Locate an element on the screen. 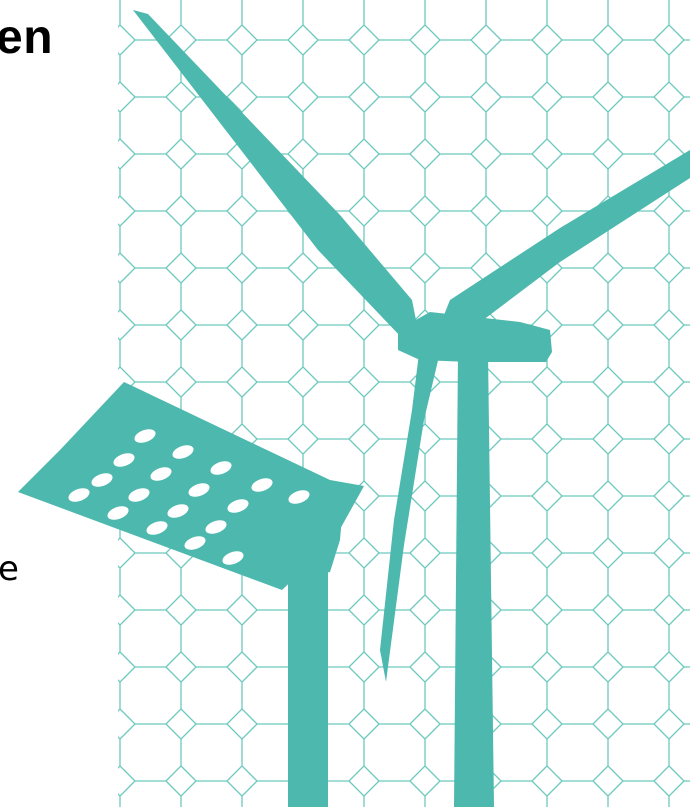 This screenshot has height=807, width=690. solar-panel-post is located at coordinates (308, 683).